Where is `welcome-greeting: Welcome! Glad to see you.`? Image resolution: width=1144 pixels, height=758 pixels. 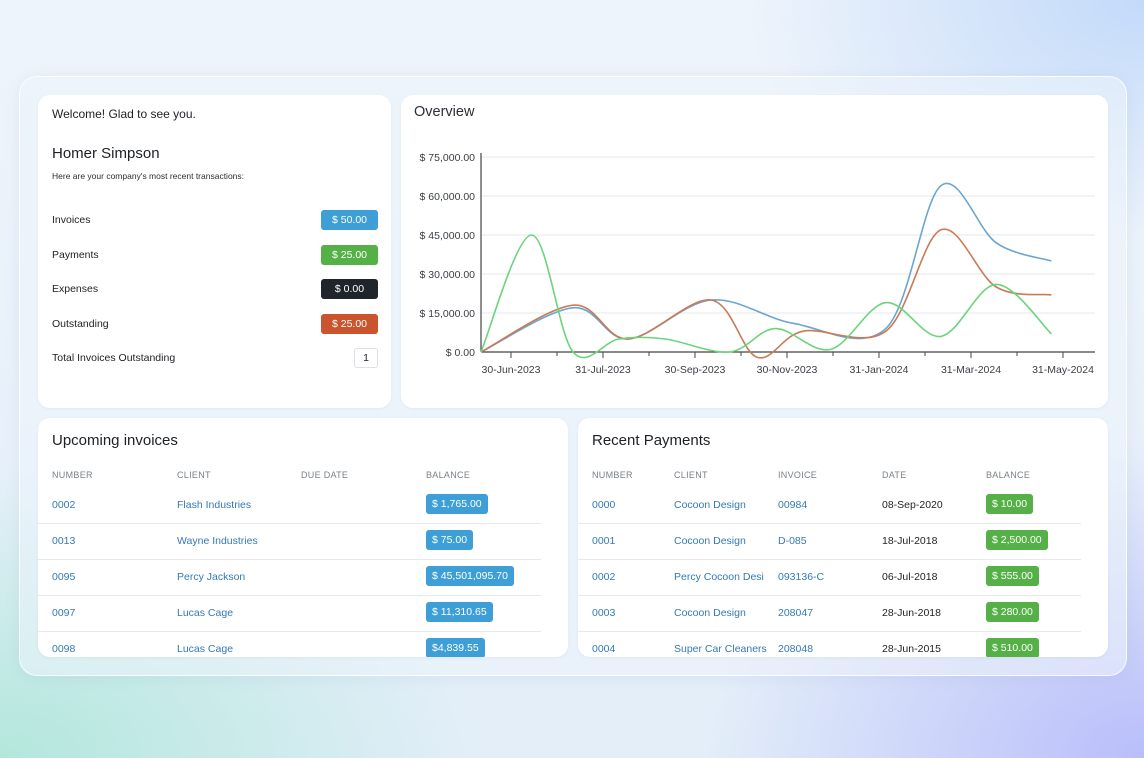 welcome-greeting: Welcome! Glad to see you. is located at coordinates (124, 114).